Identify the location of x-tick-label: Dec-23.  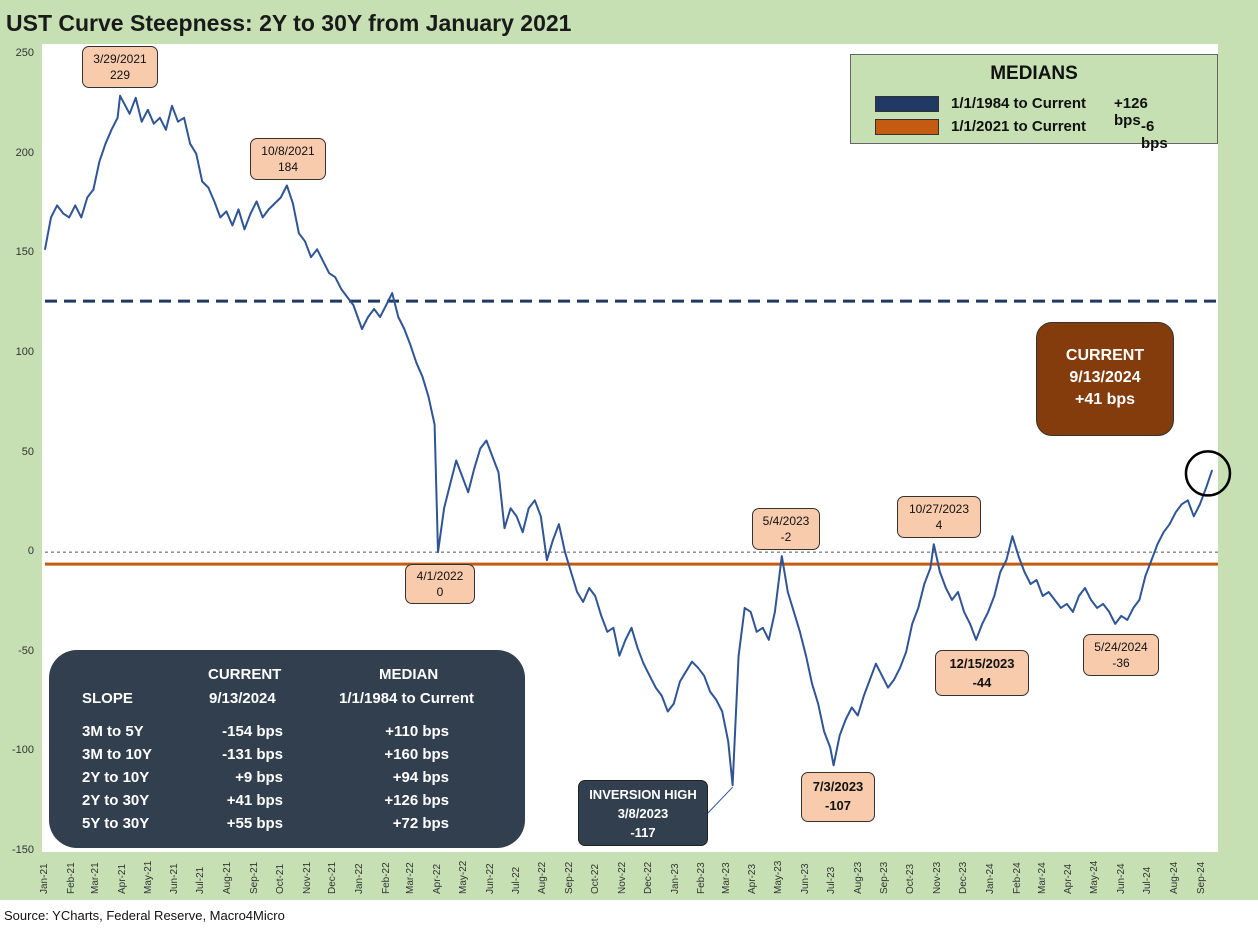
(964, 877).